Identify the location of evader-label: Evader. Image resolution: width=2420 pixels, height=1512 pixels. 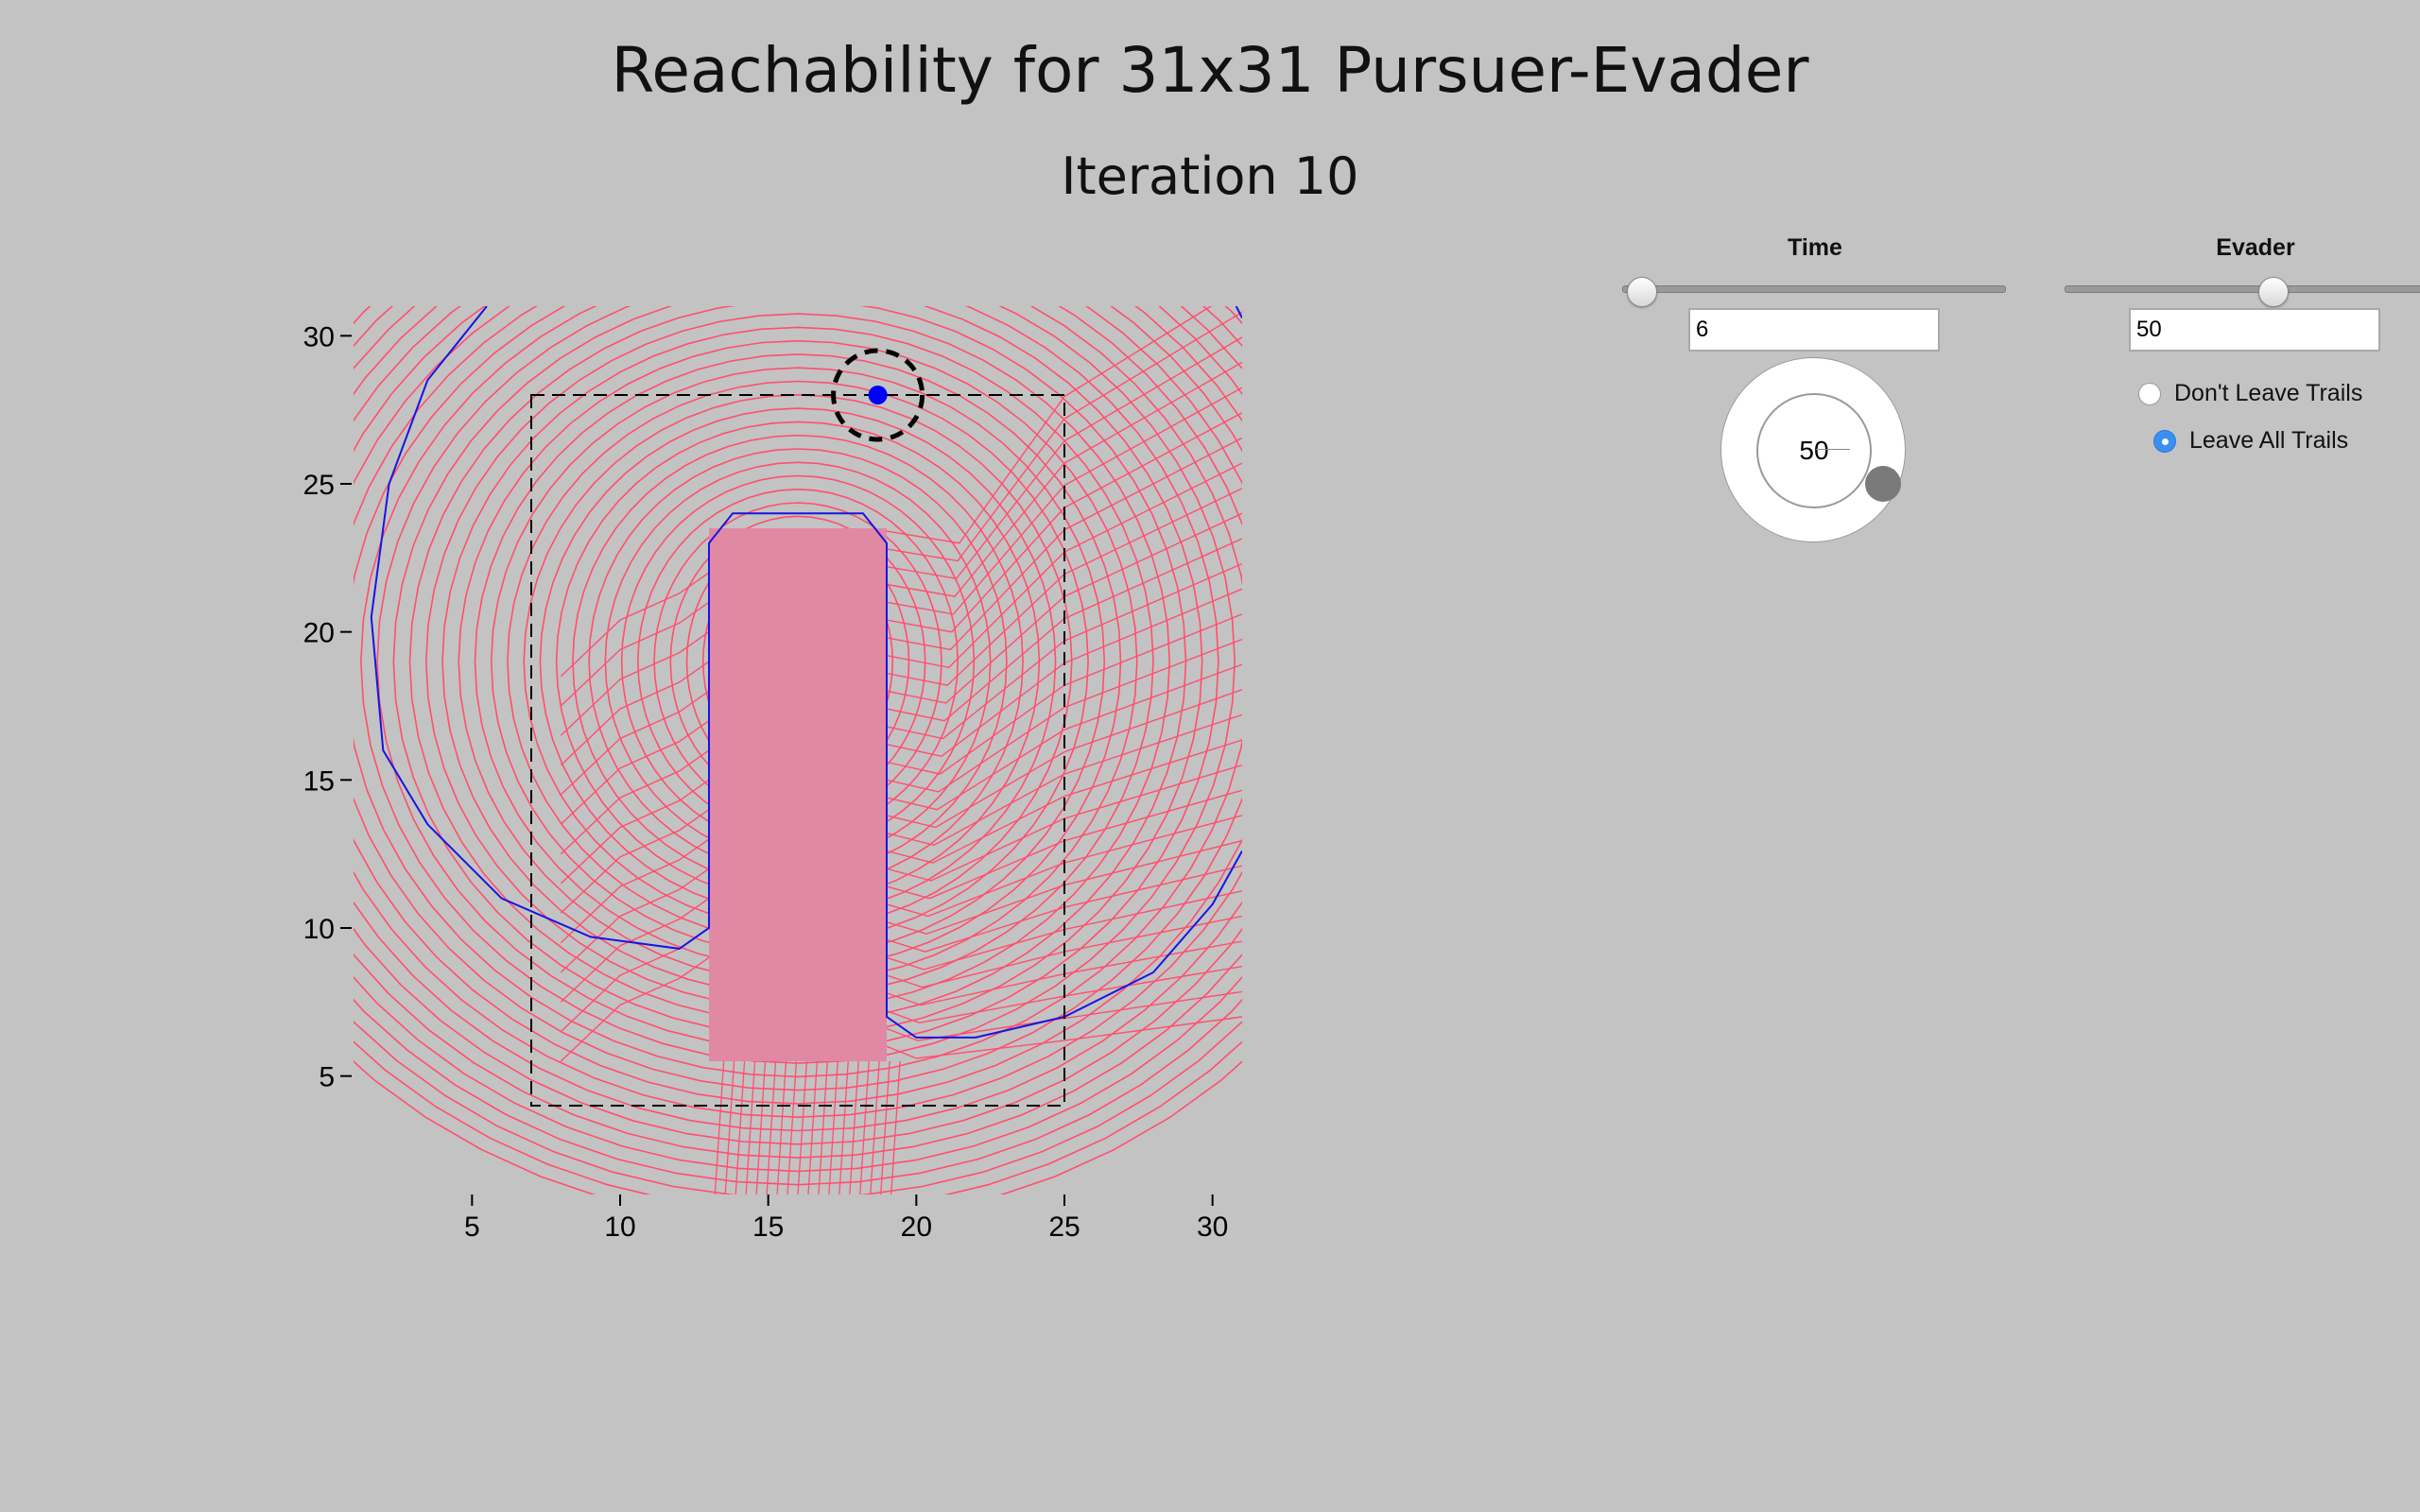
(2255, 247).